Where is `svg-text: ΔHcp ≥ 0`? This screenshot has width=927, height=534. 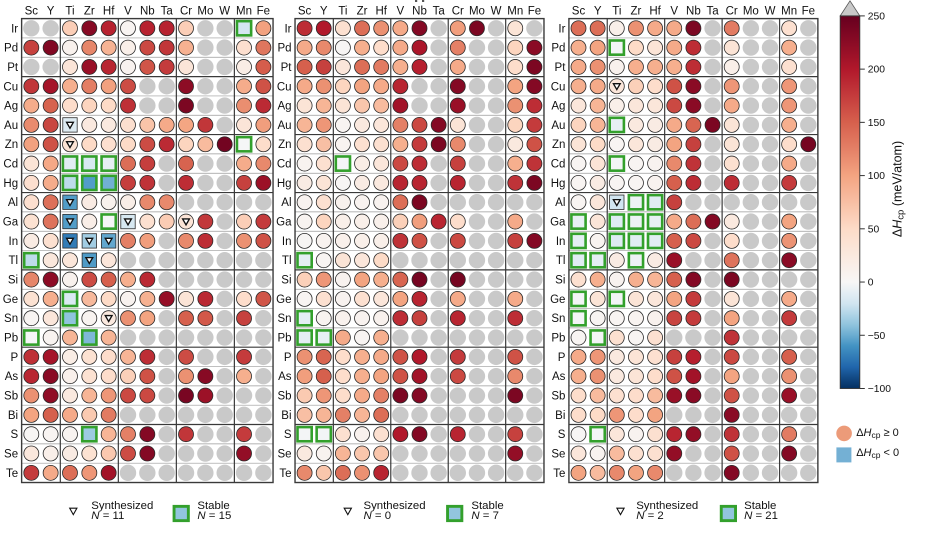
svg-text: ΔHcp ≥ 0 is located at coordinates (877, 433).